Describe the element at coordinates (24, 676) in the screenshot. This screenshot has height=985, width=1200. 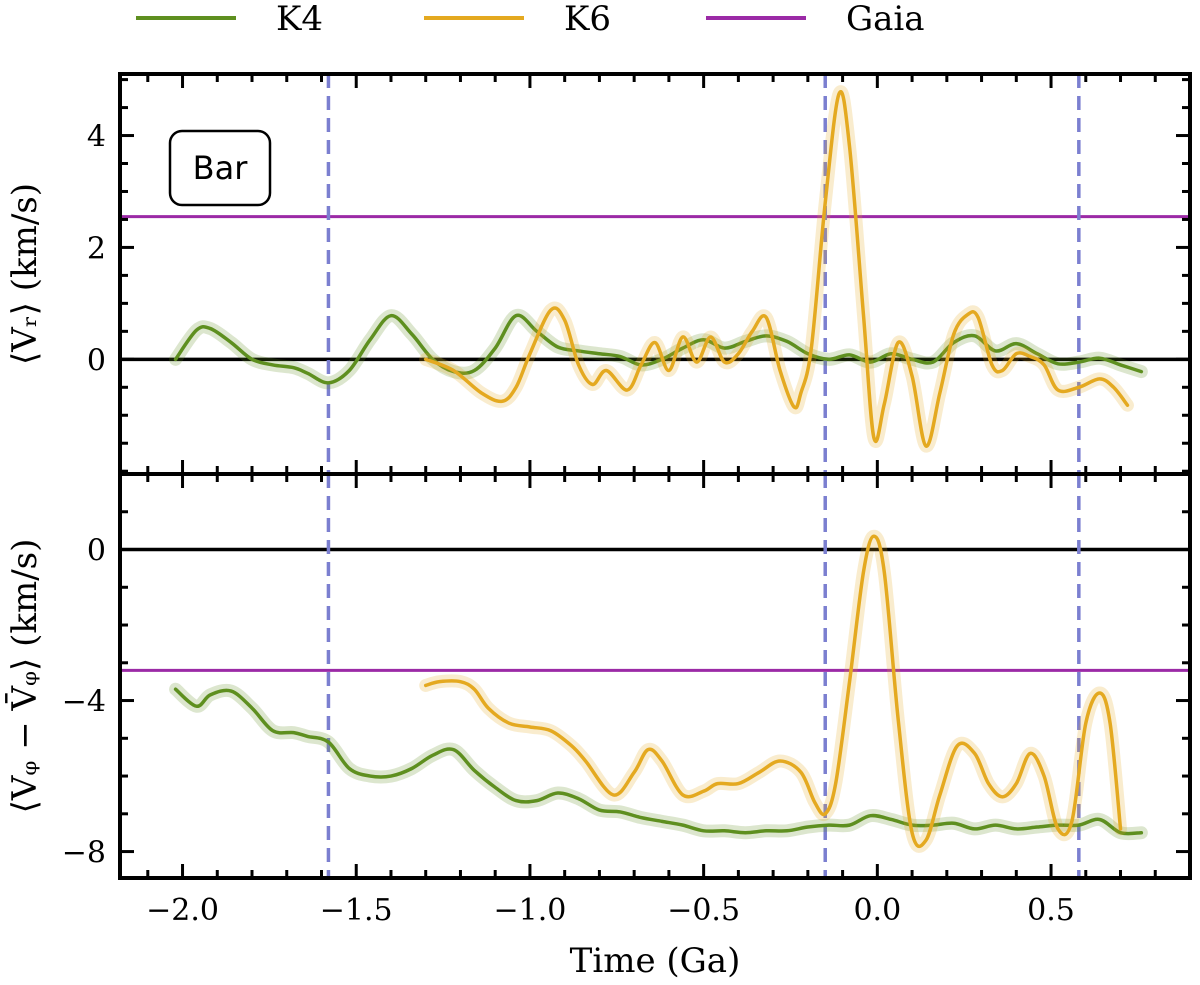
I see `ylabel-vphi: ⟨Vᵩ − V̄ᵩ⟩ (km/s)` at that location.